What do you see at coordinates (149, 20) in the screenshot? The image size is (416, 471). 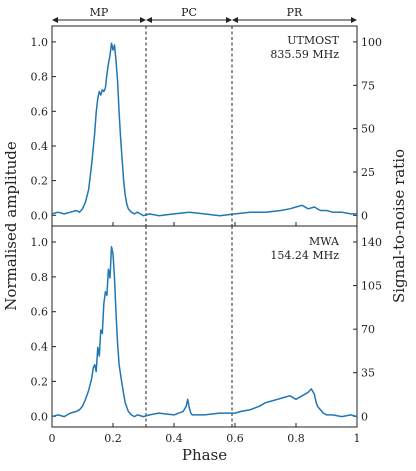 I see `region-arrowhead-pc-left` at bounding box center [149, 20].